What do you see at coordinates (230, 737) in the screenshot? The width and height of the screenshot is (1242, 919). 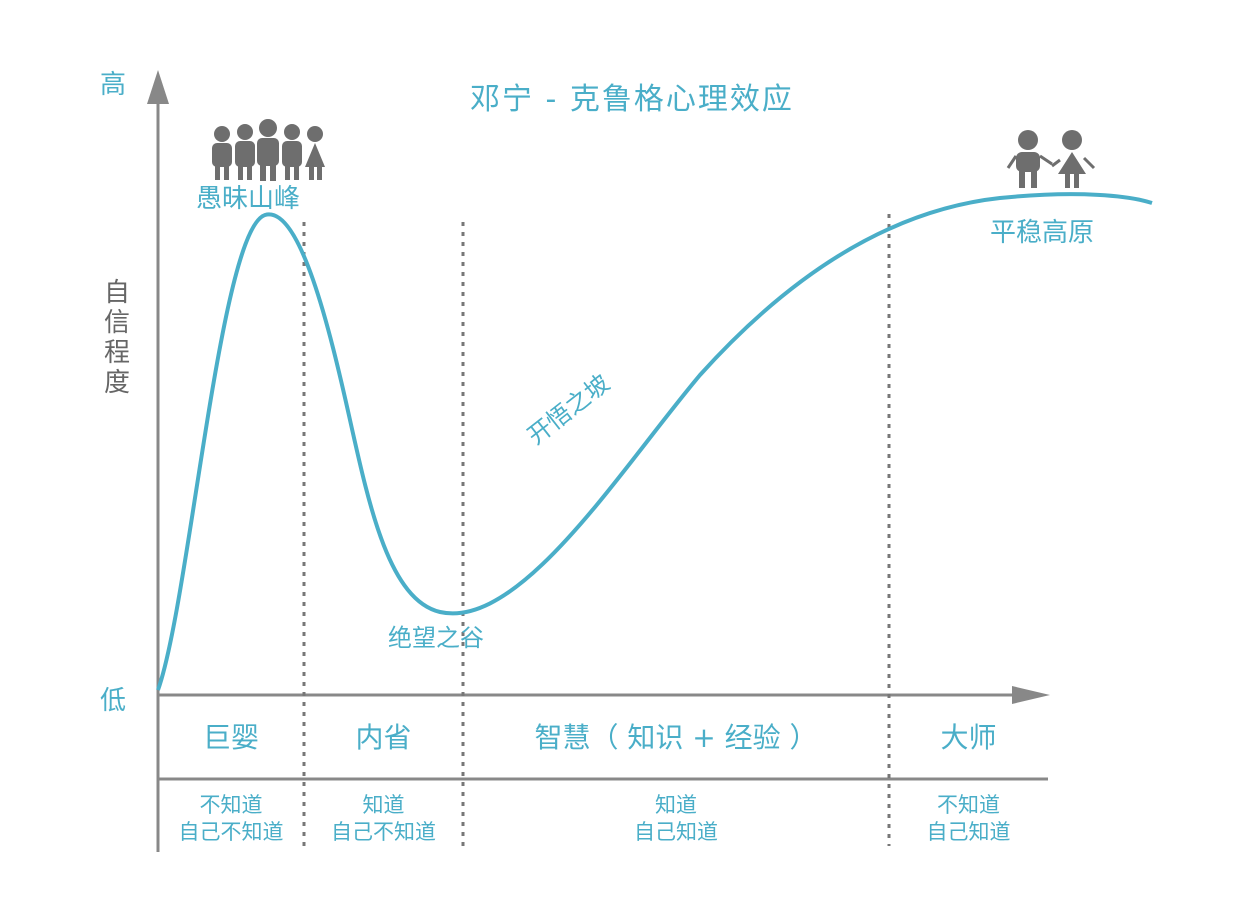 I see `stage-name-1: 巨婴` at bounding box center [230, 737].